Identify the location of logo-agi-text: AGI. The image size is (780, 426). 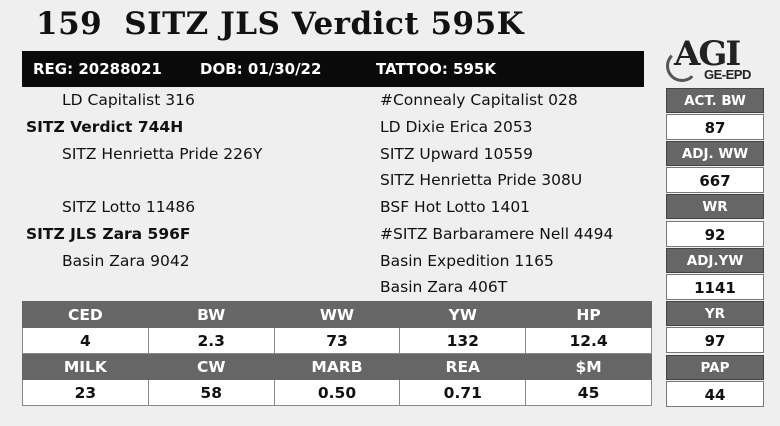
(707, 54).